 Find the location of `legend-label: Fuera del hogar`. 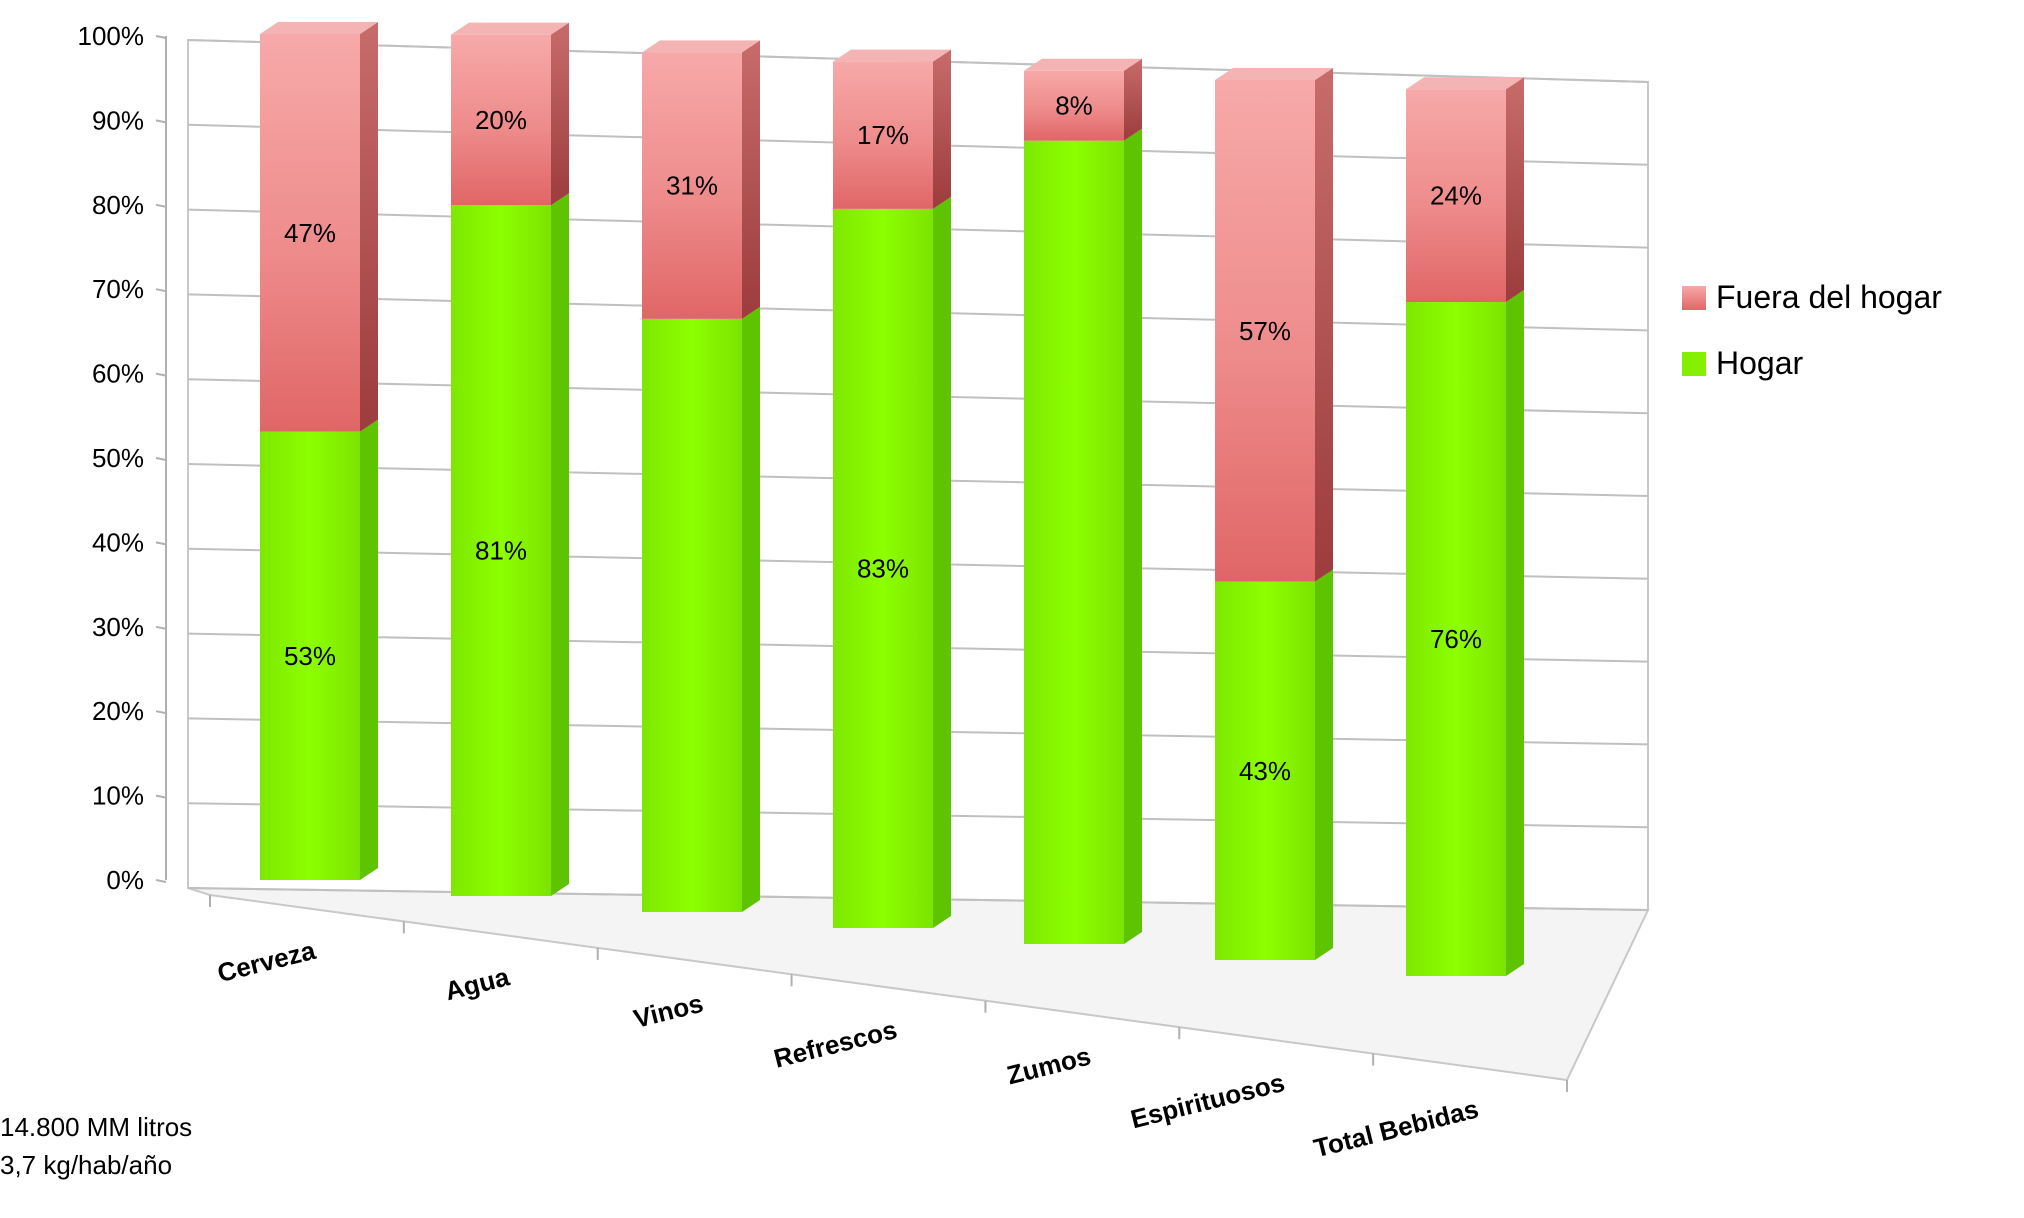

legend-label: Fuera del hogar is located at coordinates (1829, 297).